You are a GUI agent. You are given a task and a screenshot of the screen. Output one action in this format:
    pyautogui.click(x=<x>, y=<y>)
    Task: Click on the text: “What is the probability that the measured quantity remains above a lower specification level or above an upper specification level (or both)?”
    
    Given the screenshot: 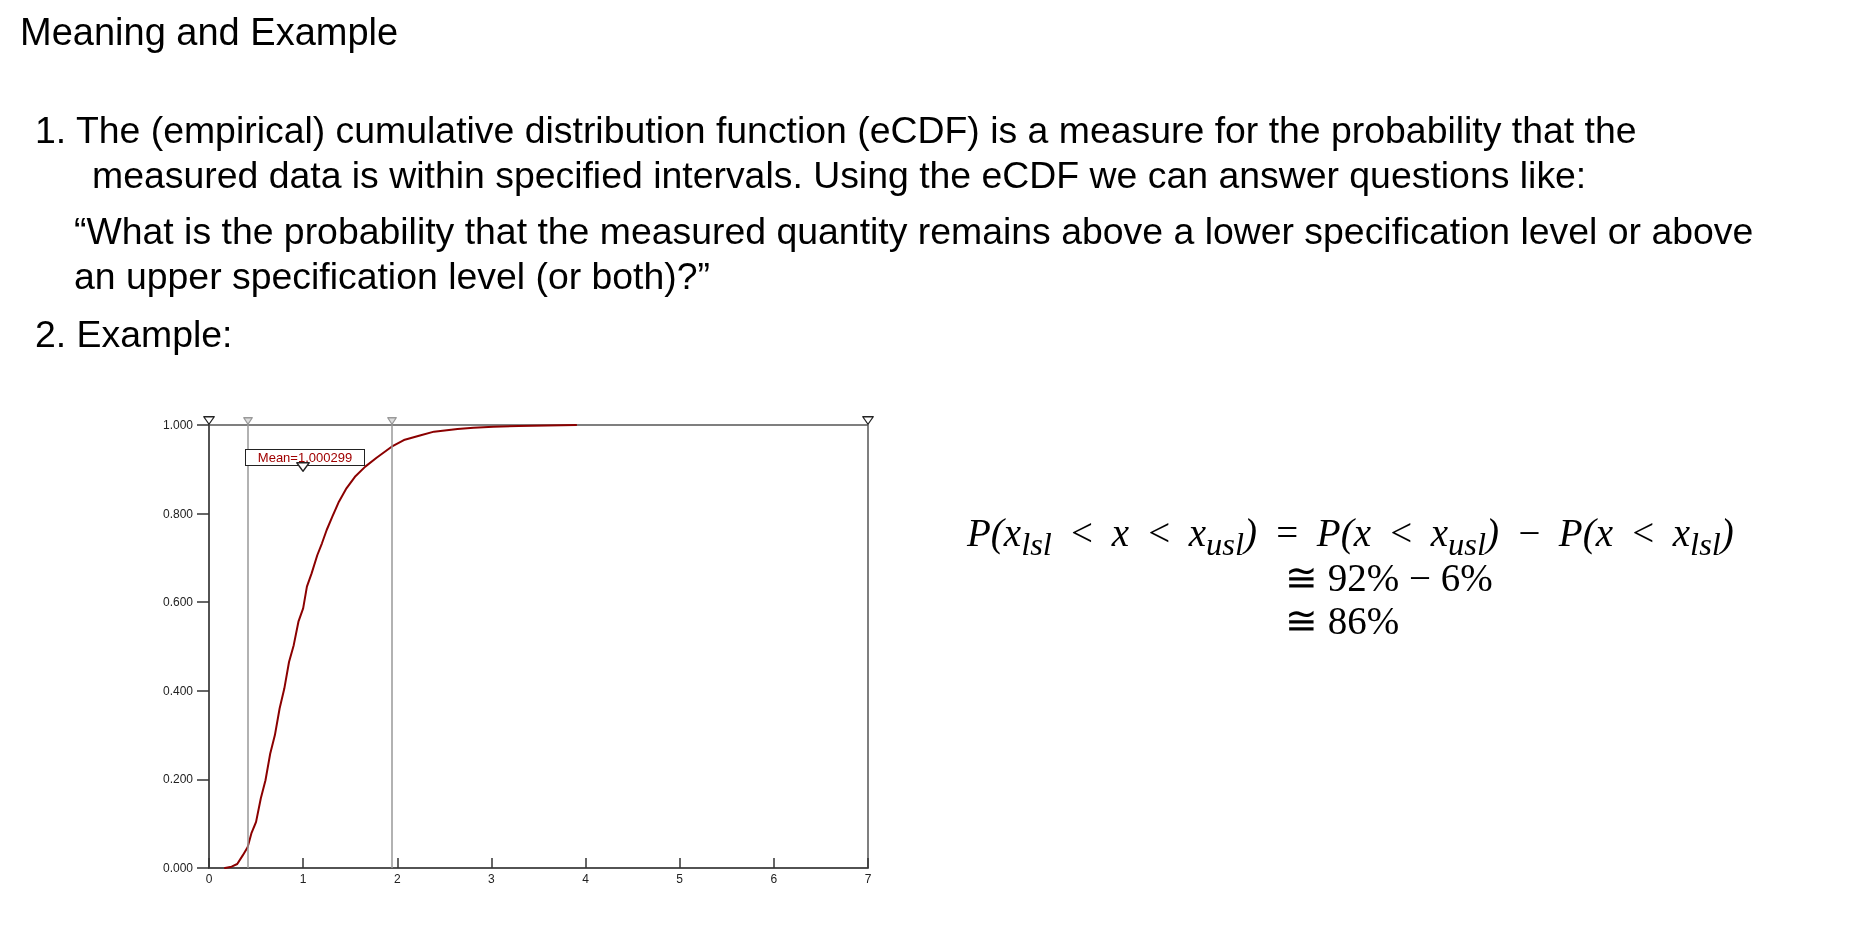 What is the action you would take?
    pyautogui.click(x=914, y=254)
    